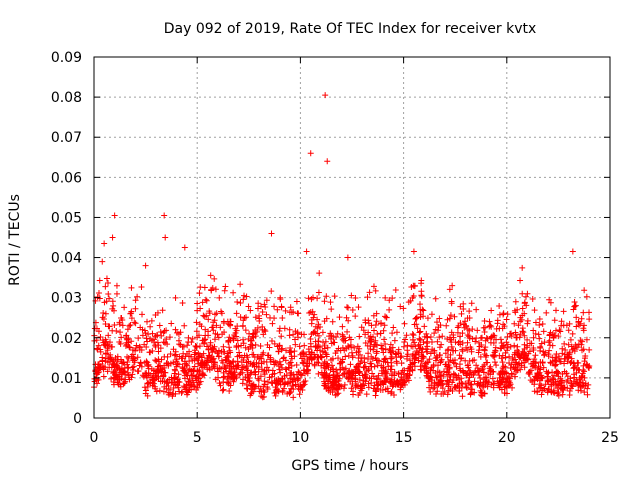  What do you see at coordinates (66, 138) in the screenshot?
I see `y-tick-label: 0.07` at bounding box center [66, 138].